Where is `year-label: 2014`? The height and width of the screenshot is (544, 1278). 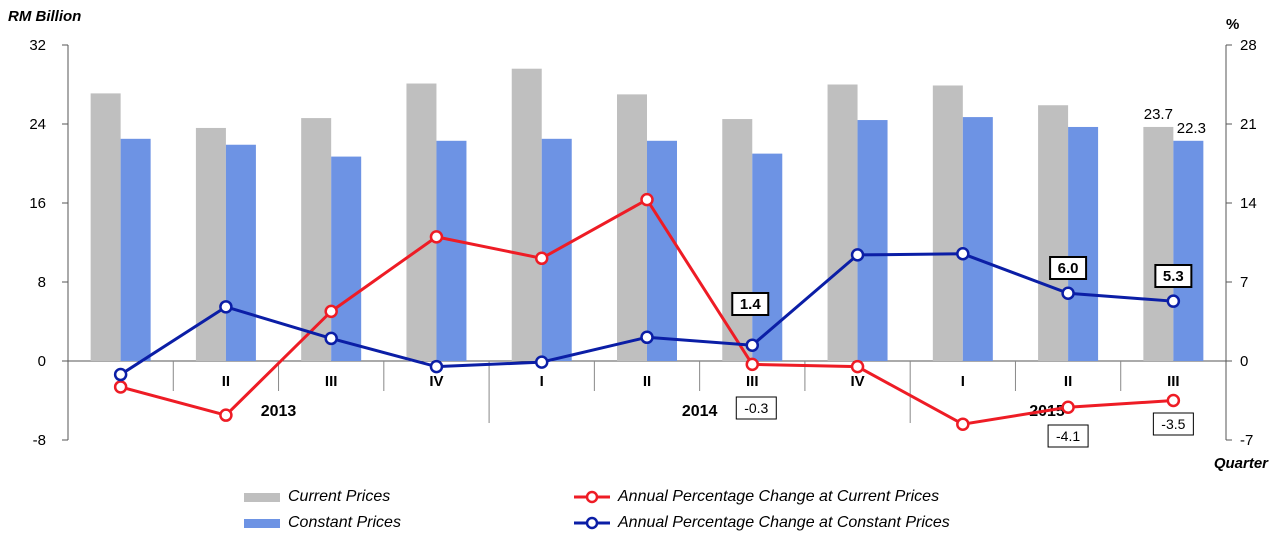 year-label: 2014 is located at coordinates (700, 411).